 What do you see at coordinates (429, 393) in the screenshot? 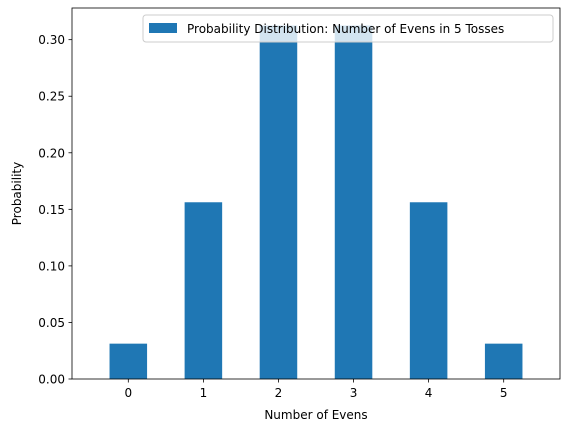
I see `x-tick-label: 4` at bounding box center [429, 393].